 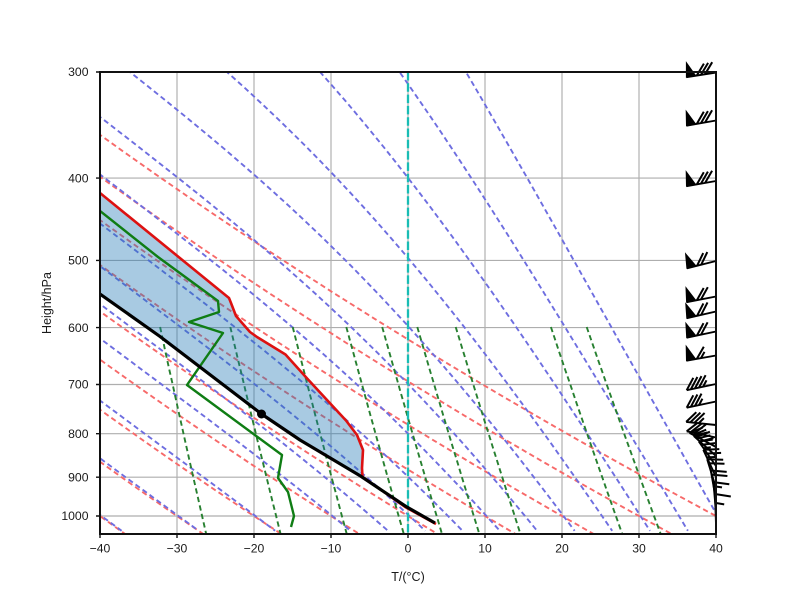 What do you see at coordinates (177, 549) in the screenshot?
I see `svg-text: −30` at bounding box center [177, 549].